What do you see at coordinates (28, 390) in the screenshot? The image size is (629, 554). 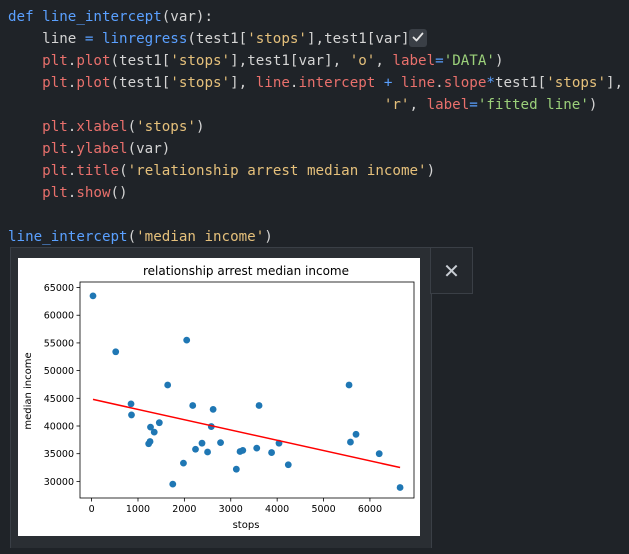 I see `y-axis-label: median income` at bounding box center [28, 390].